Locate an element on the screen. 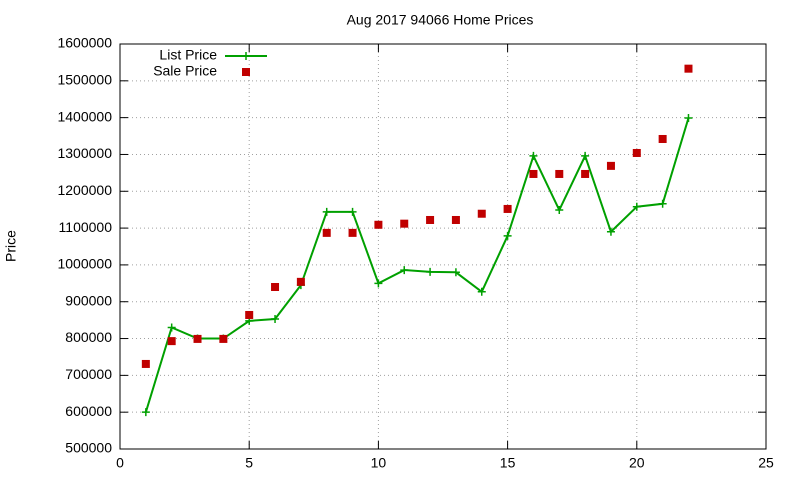 The height and width of the screenshot is (480, 800). y-tick-label: 500000 is located at coordinates (88, 448).